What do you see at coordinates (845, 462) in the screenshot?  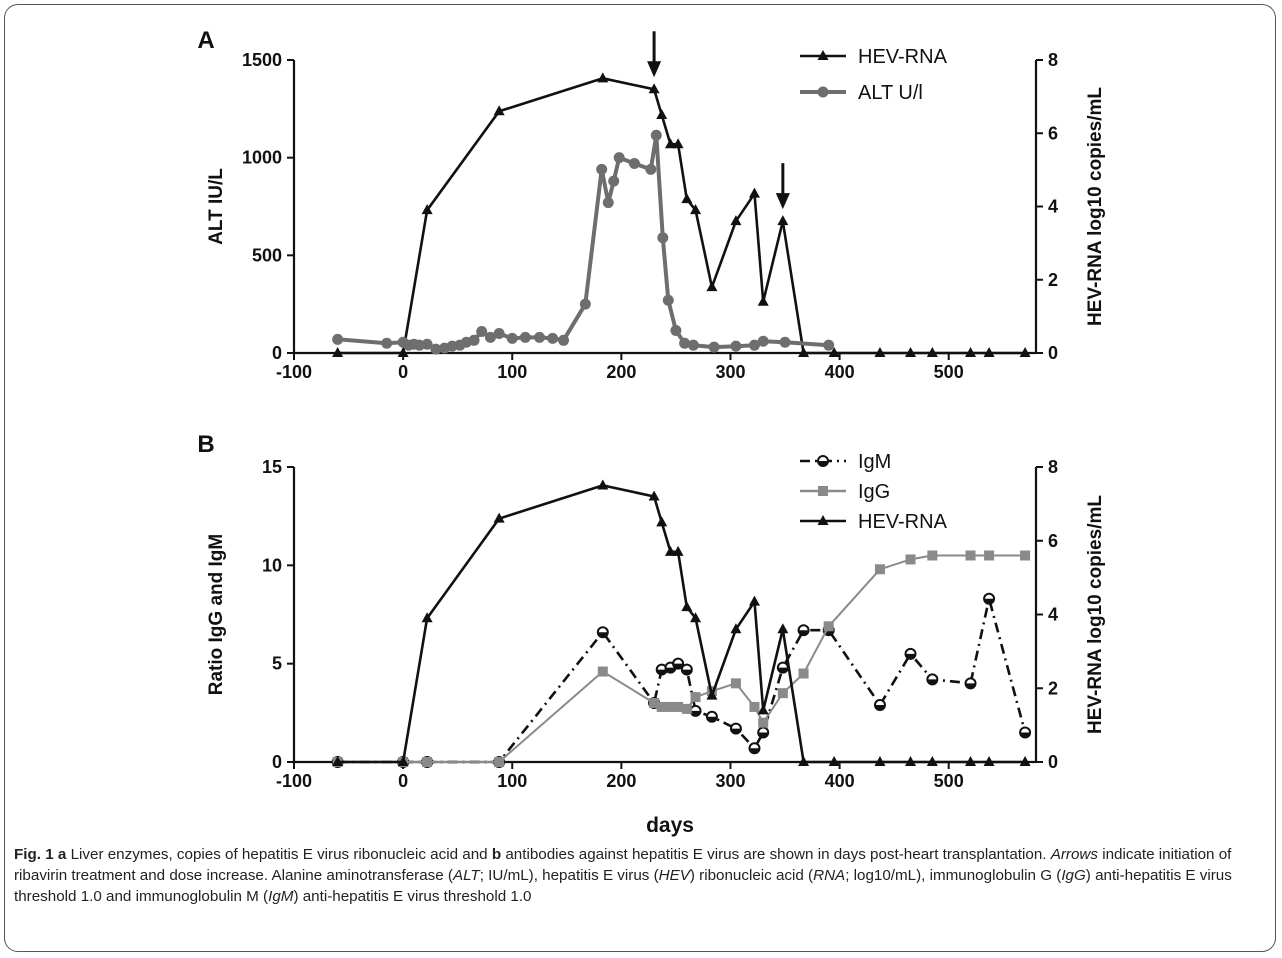 I see `panel-b-legend-entry-0: IgM` at bounding box center [845, 462].